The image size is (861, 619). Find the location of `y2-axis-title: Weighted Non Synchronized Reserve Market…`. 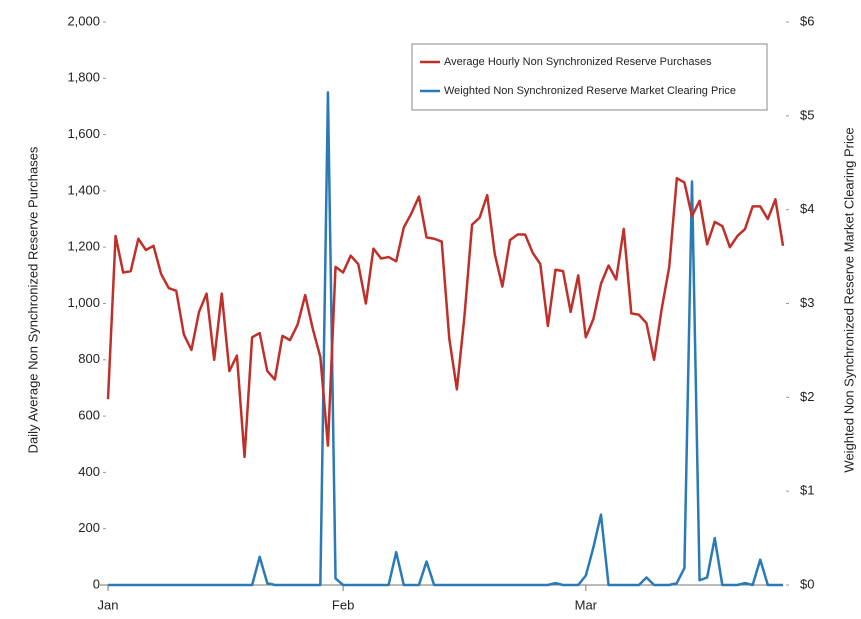

y2-axis-title: Weighted Non Synchronized Reserve Market… is located at coordinates (848, 299).